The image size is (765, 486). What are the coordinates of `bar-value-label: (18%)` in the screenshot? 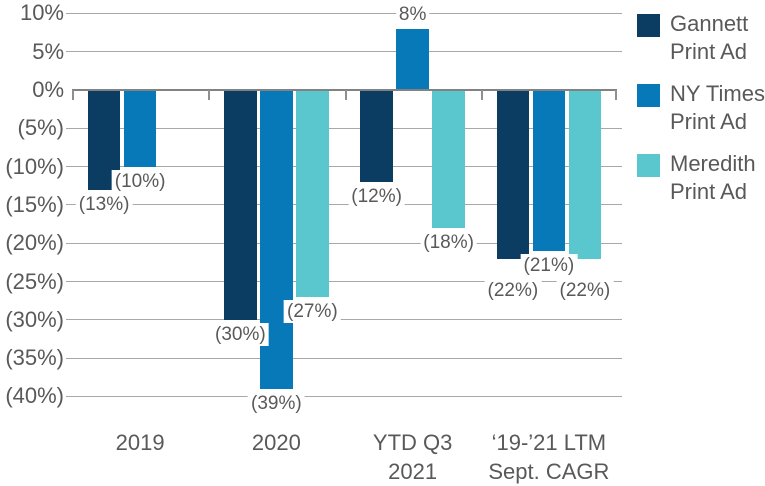 It's located at (448, 242).